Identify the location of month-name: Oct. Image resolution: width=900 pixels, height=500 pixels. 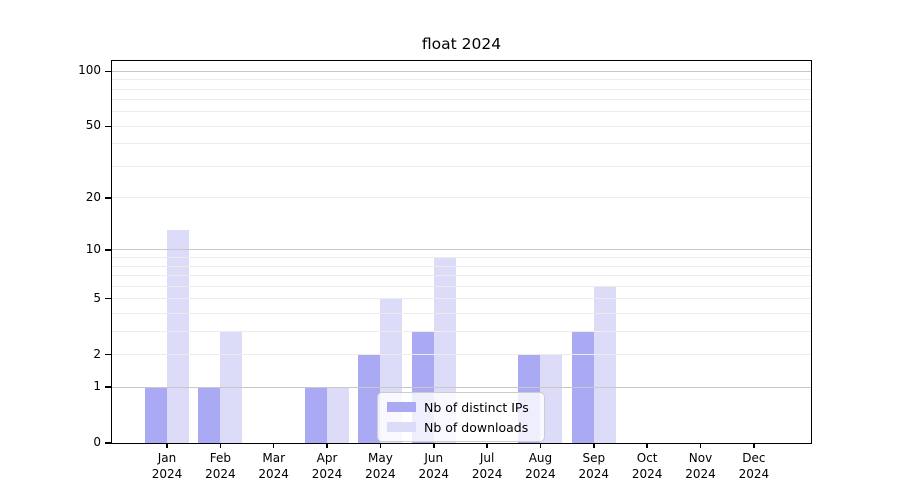
(647, 458).